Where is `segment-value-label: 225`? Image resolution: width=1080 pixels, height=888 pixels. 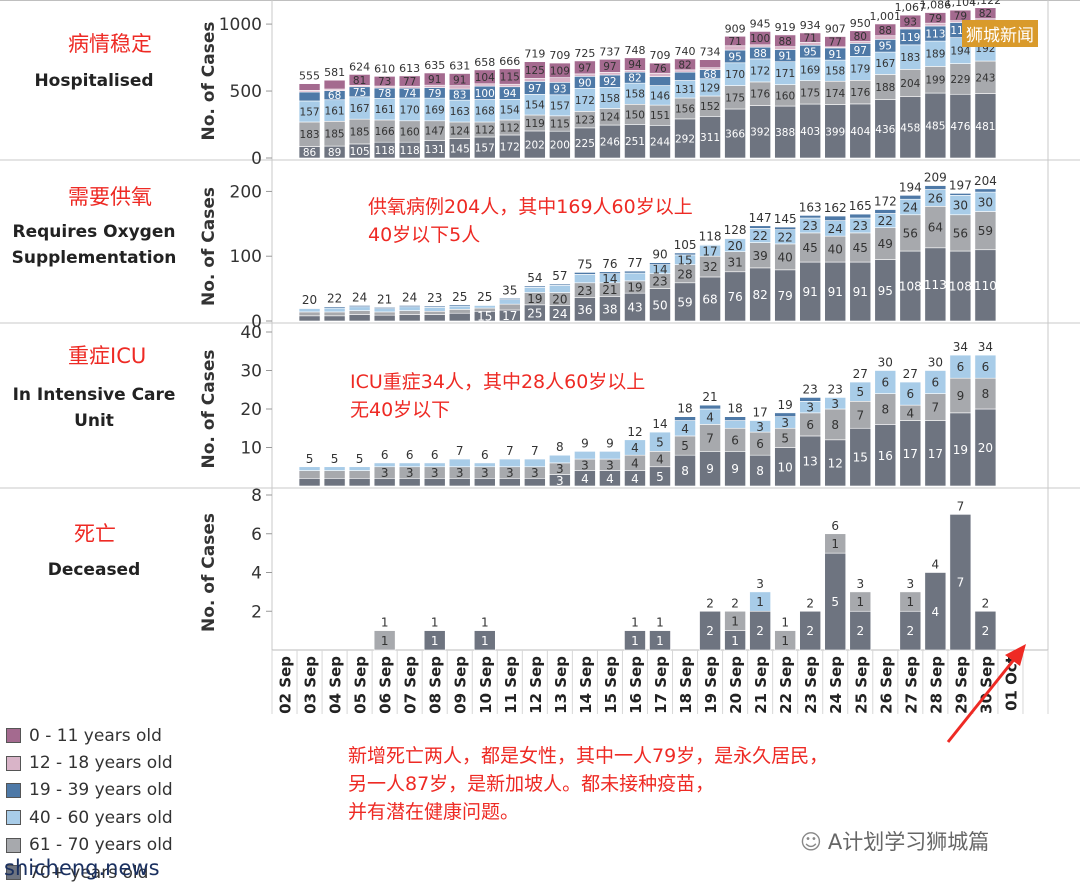
segment-value-label: 225 is located at coordinates (585, 144).